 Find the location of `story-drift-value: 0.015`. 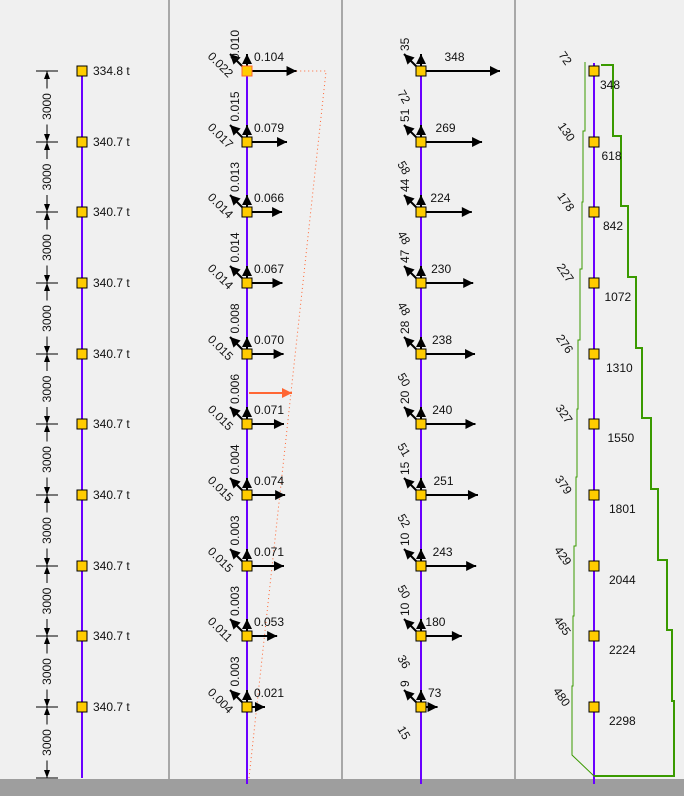

story-drift-value: 0.015 is located at coordinates (235, 106).